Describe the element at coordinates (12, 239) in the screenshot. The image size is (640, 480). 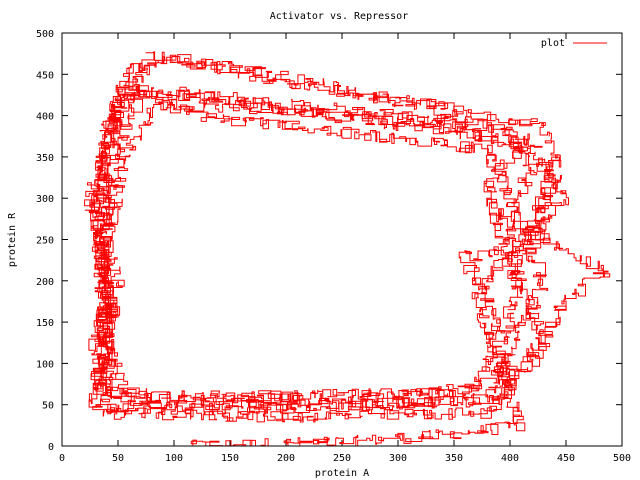
I see `y-axis-label: protein R` at that location.